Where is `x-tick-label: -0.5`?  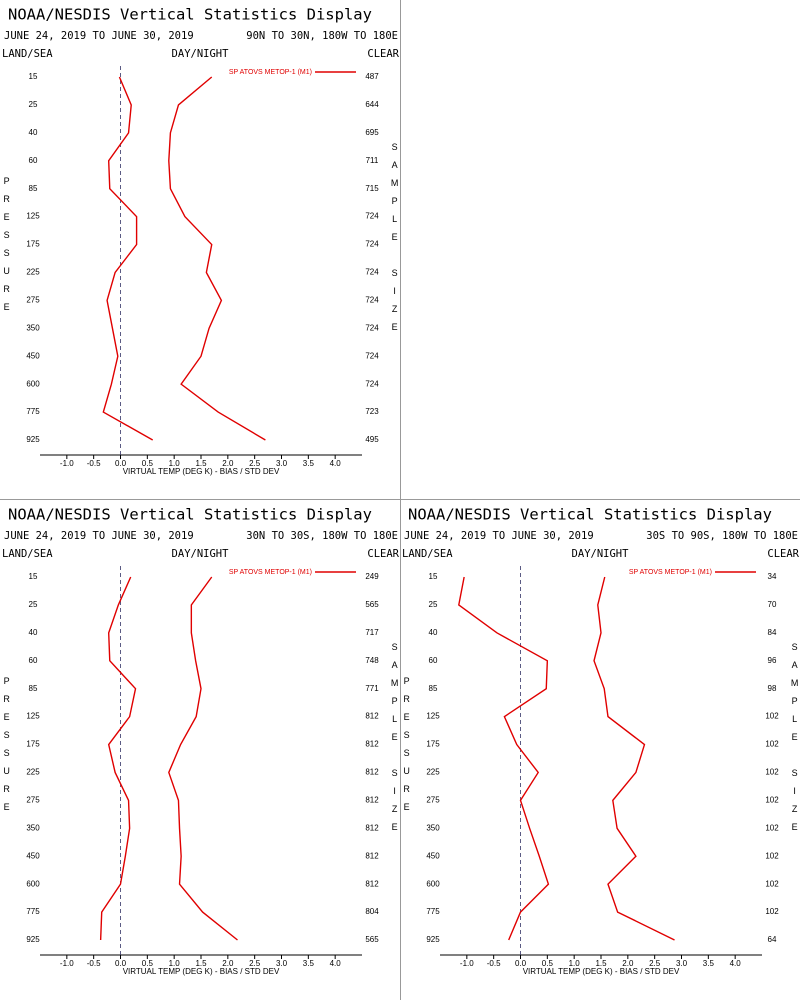
x-tick-label: -0.5 is located at coordinates (94, 963).